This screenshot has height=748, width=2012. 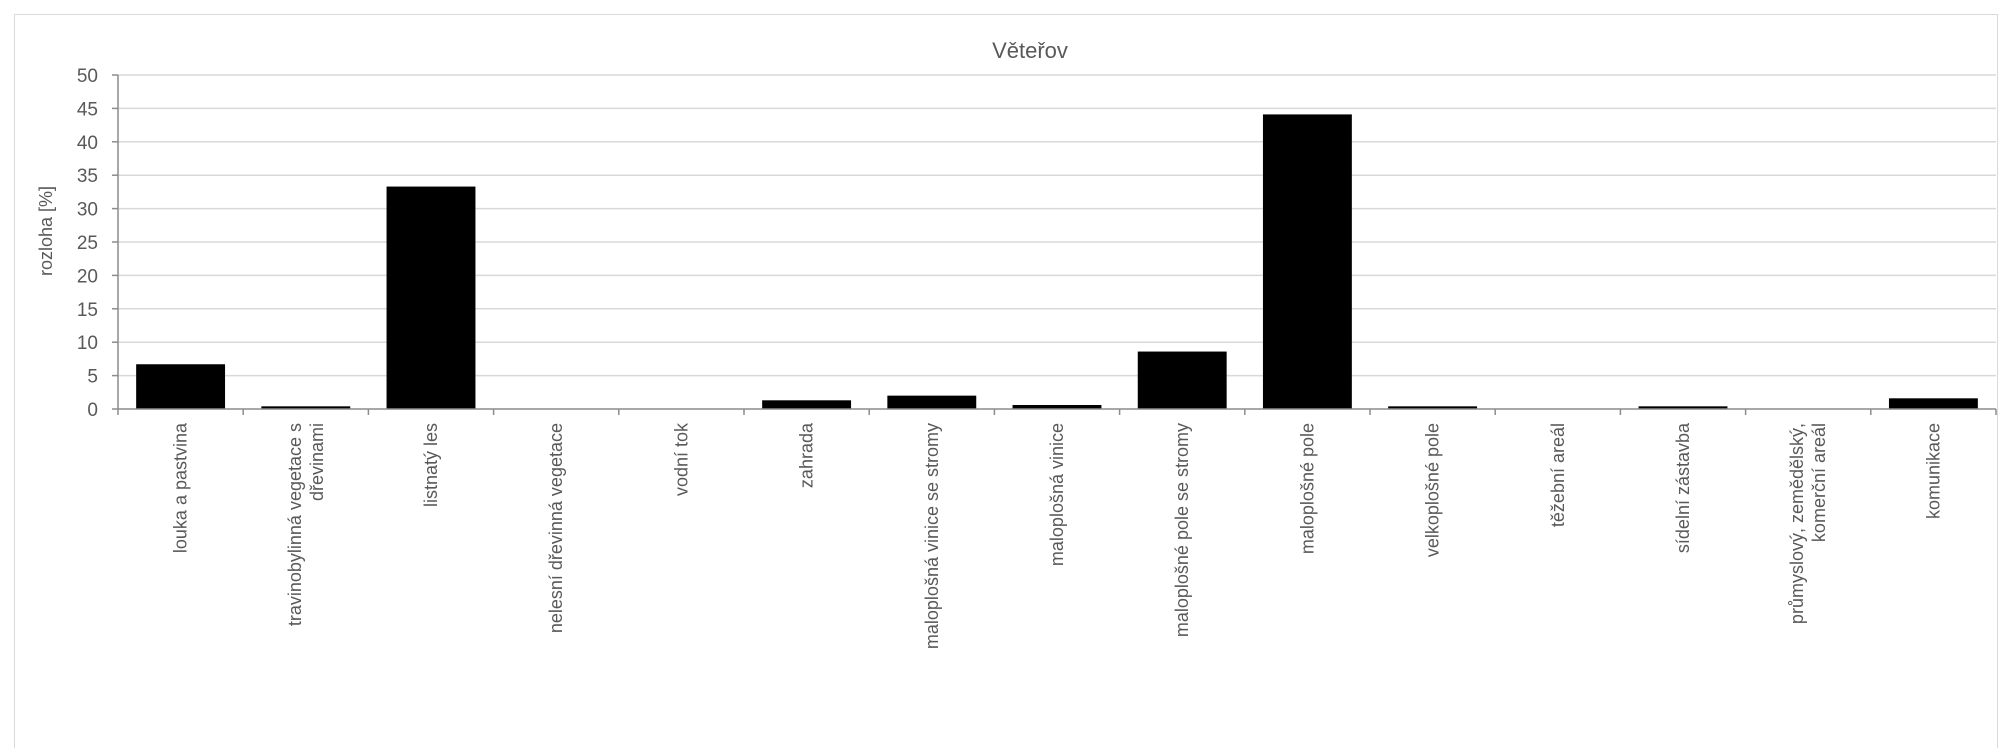 What do you see at coordinates (87, 109) in the screenshot?
I see `y-tick-label: 45` at bounding box center [87, 109].